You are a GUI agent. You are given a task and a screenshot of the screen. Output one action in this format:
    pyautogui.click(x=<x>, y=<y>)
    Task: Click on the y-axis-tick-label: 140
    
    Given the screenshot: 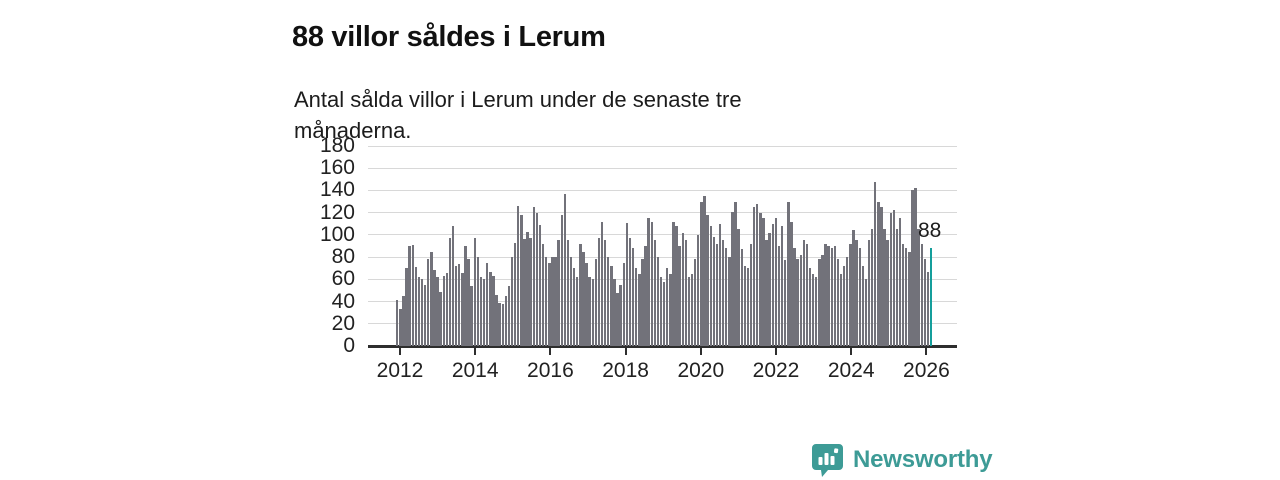 What is the action you would take?
    pyautogui.click(x=337, y=190)
    